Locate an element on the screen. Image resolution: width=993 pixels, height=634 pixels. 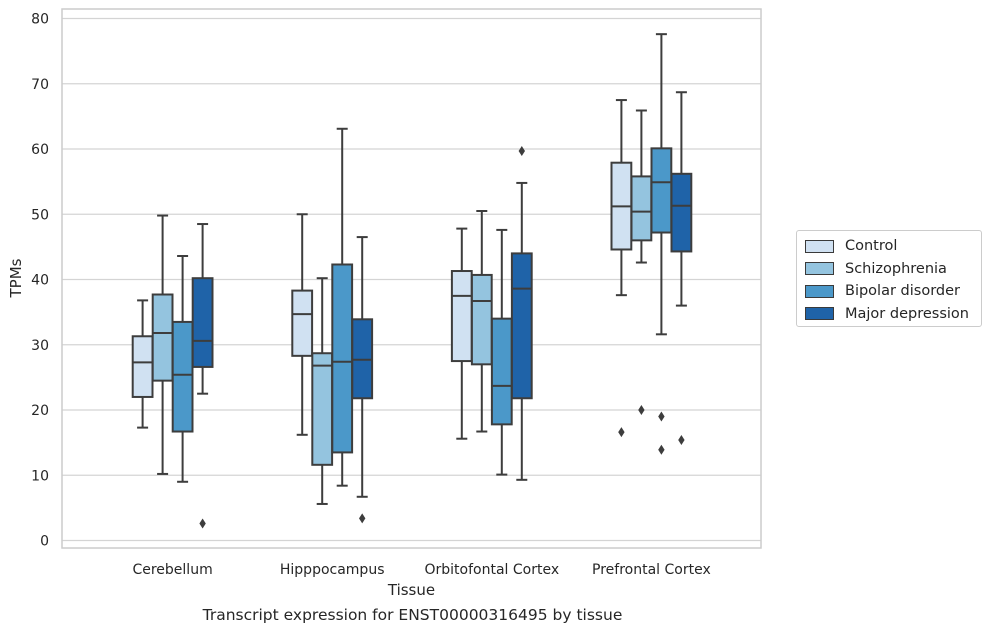
legend-item: Schizophrenia is located at coordinates (893, 269).